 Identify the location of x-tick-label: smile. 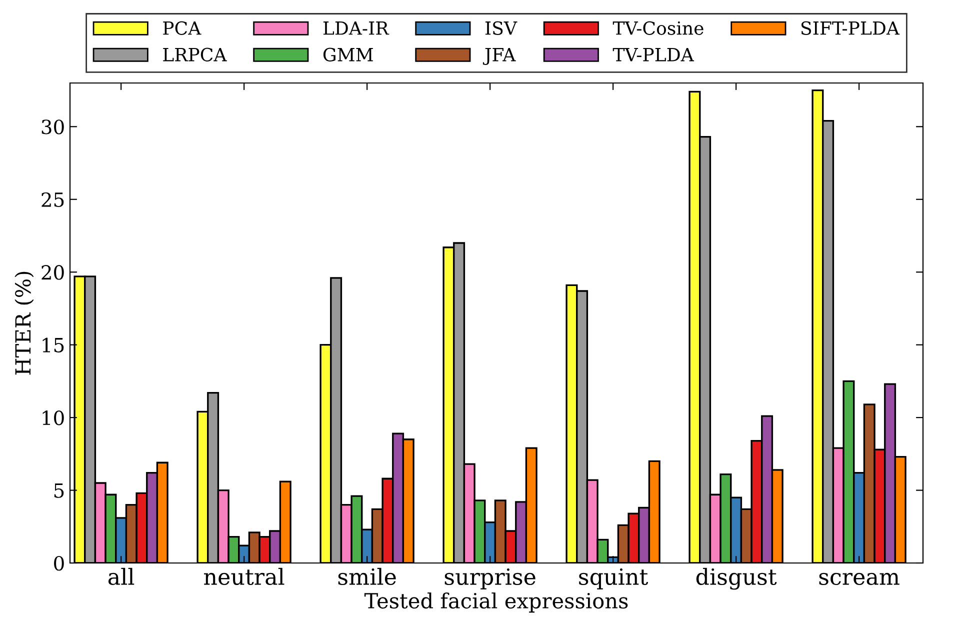
(367, 577).